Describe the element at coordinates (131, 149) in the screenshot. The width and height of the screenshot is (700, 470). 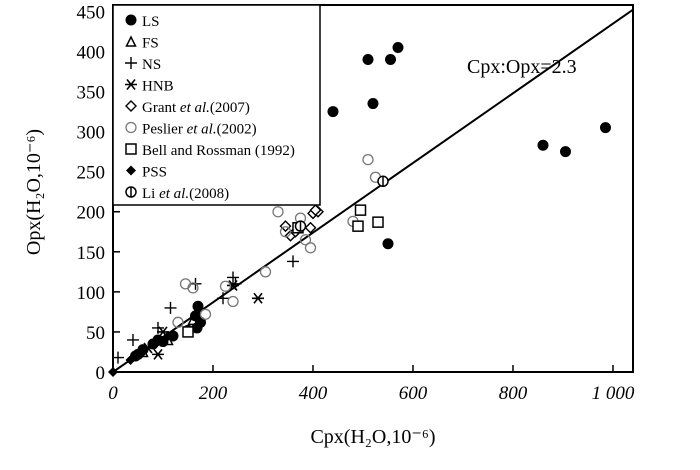
I see `legend-marker-square` at that location.